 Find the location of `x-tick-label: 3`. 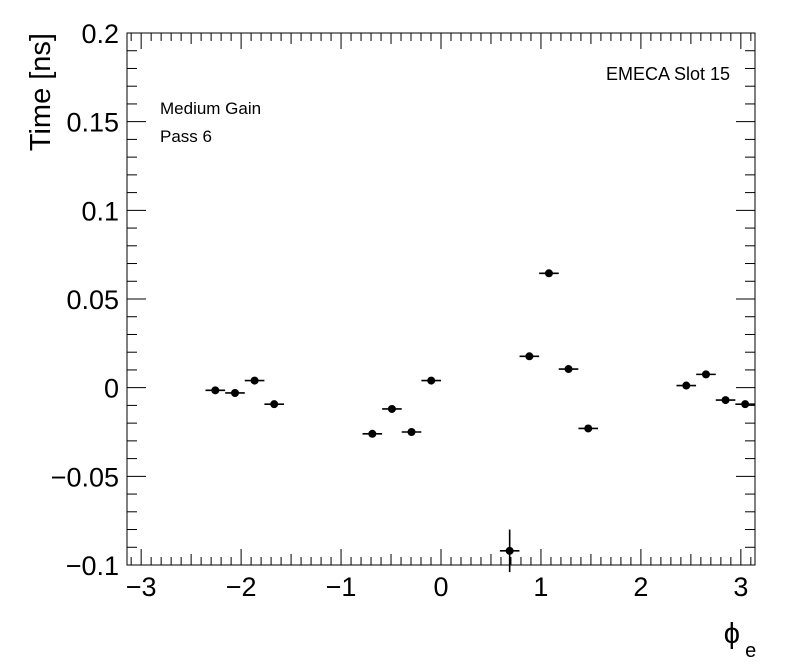

x-tick-label: 3 is located at coordinates (740, 587).